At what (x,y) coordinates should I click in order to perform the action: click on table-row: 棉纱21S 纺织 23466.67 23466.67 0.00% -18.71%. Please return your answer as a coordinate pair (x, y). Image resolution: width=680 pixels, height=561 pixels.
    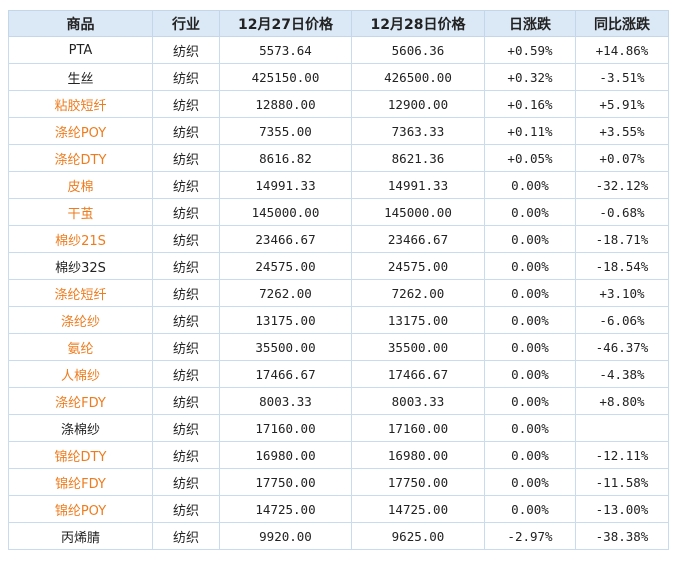
    Looking at the image, I should click on (338, 239).